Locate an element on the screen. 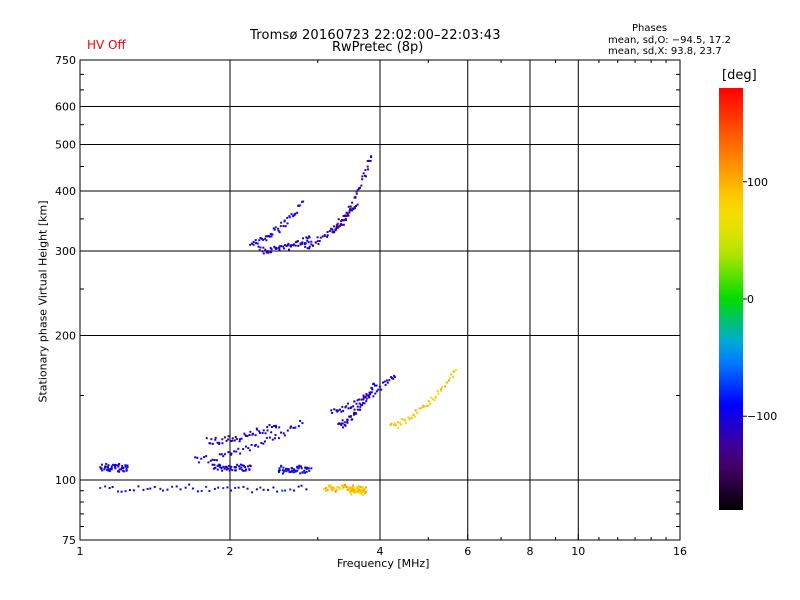 This screenshot has height=600, width=800. y-tick-label: 500 is located at coordinates (65, 145).